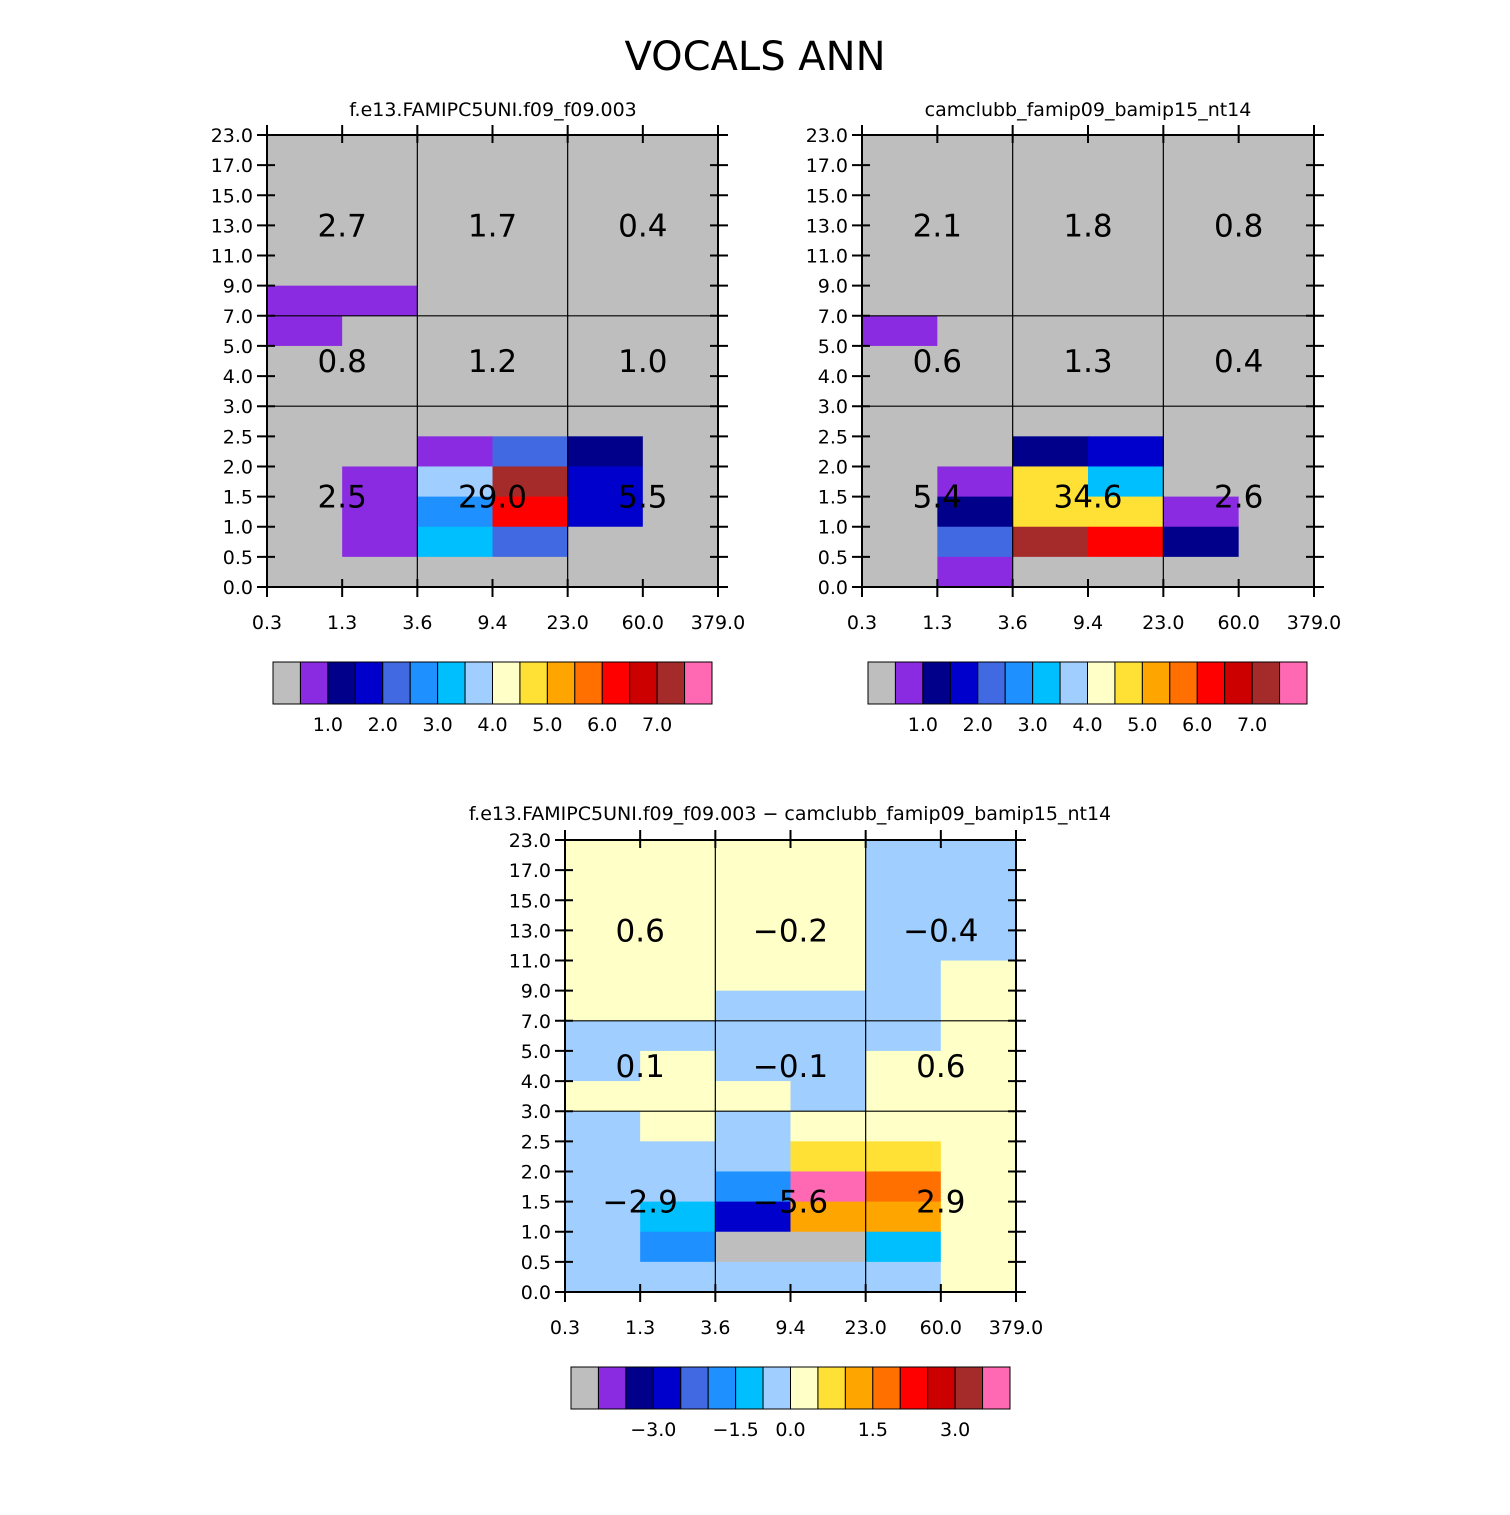 The image size is (1510, 1515). I want to click on box-value-label: 34.6, so click(1087, 498).